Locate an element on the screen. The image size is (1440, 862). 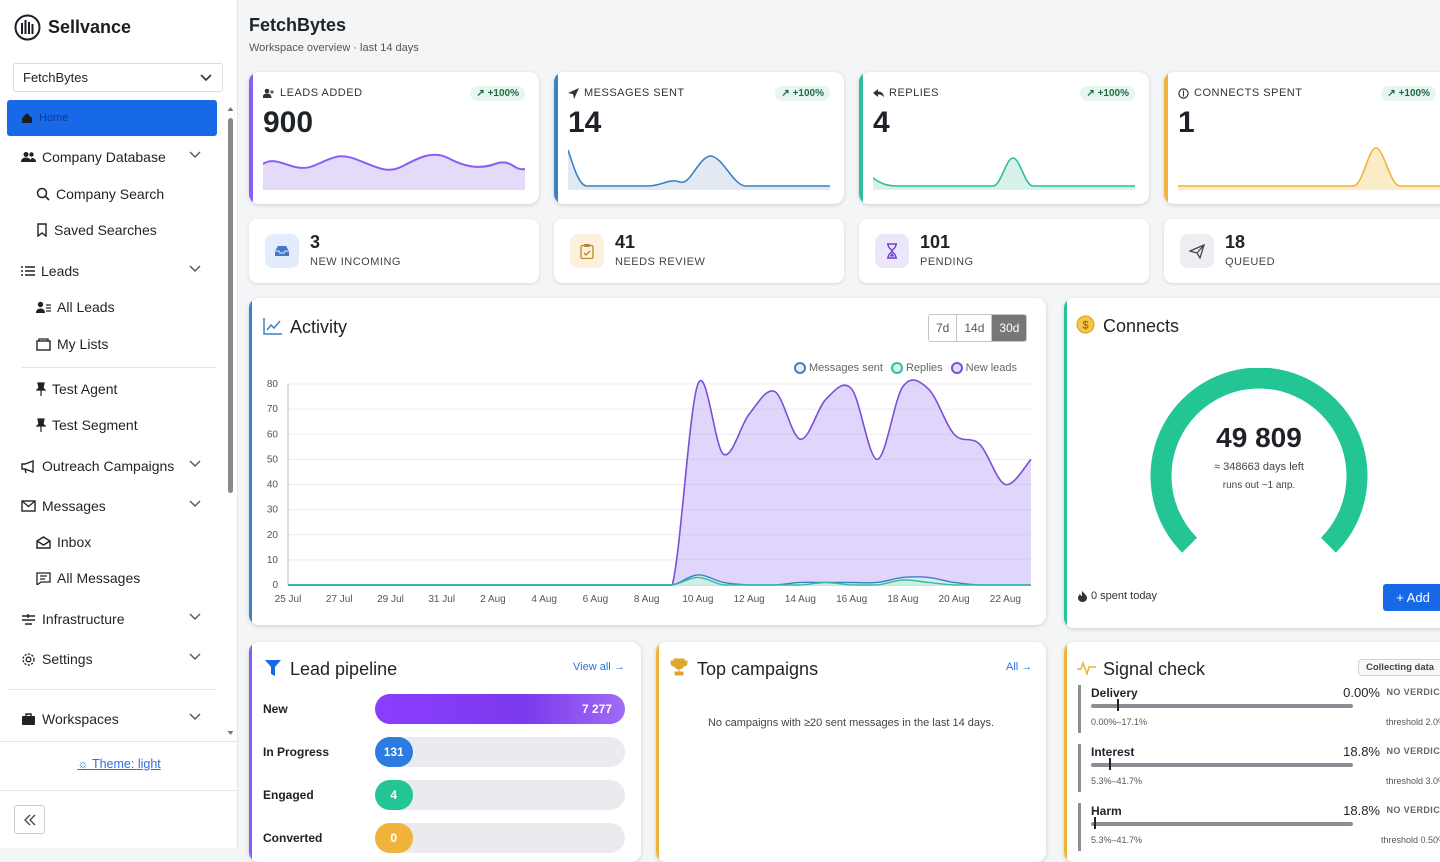
kpi-card-replies: REPLIES ↗ +100% 4 is located at coordinates (1004, 138).